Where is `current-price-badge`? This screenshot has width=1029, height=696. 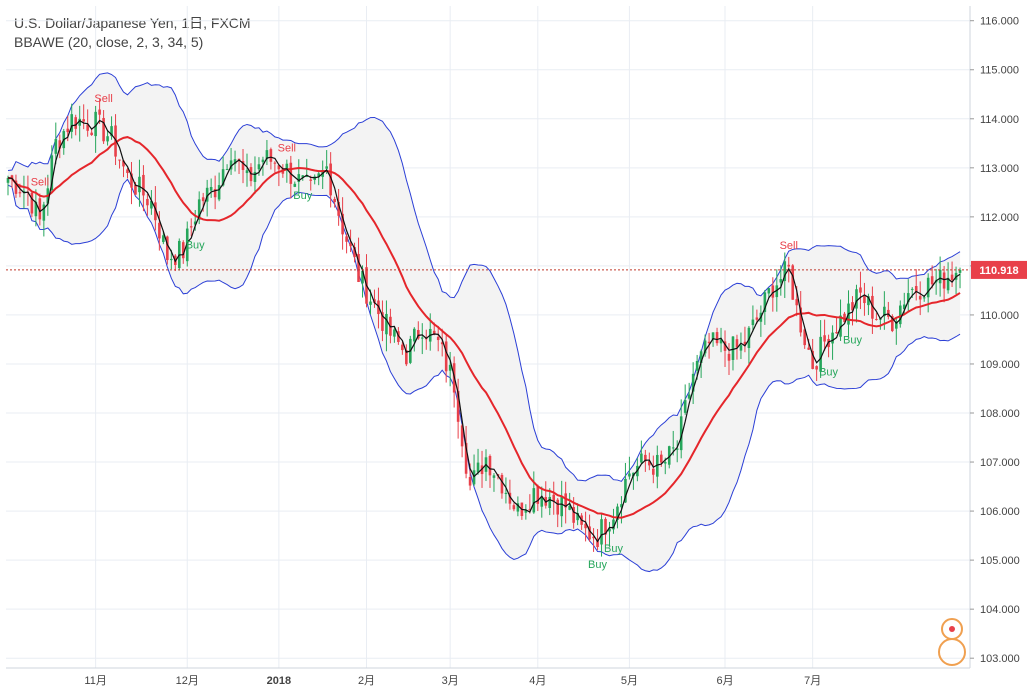
current-price-badge is located at coordinates (999, 269).